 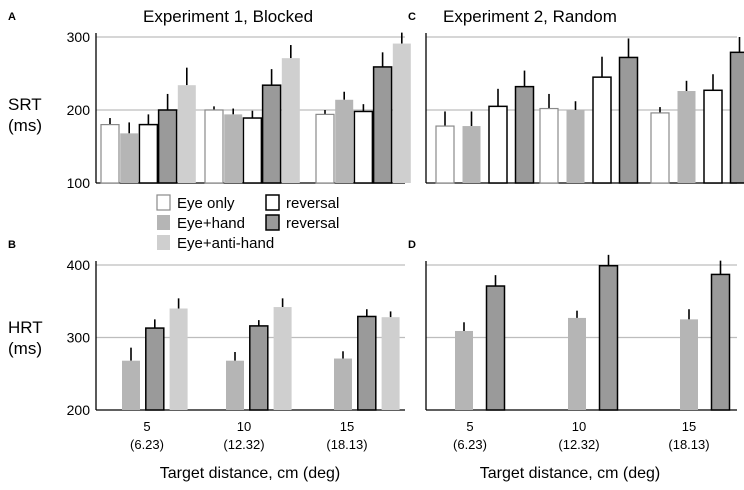 What do you see at coordinates (689, 426) in the screenshot?
I see `panel-d-xtick-15: 15` at bounding box center [689, 426].